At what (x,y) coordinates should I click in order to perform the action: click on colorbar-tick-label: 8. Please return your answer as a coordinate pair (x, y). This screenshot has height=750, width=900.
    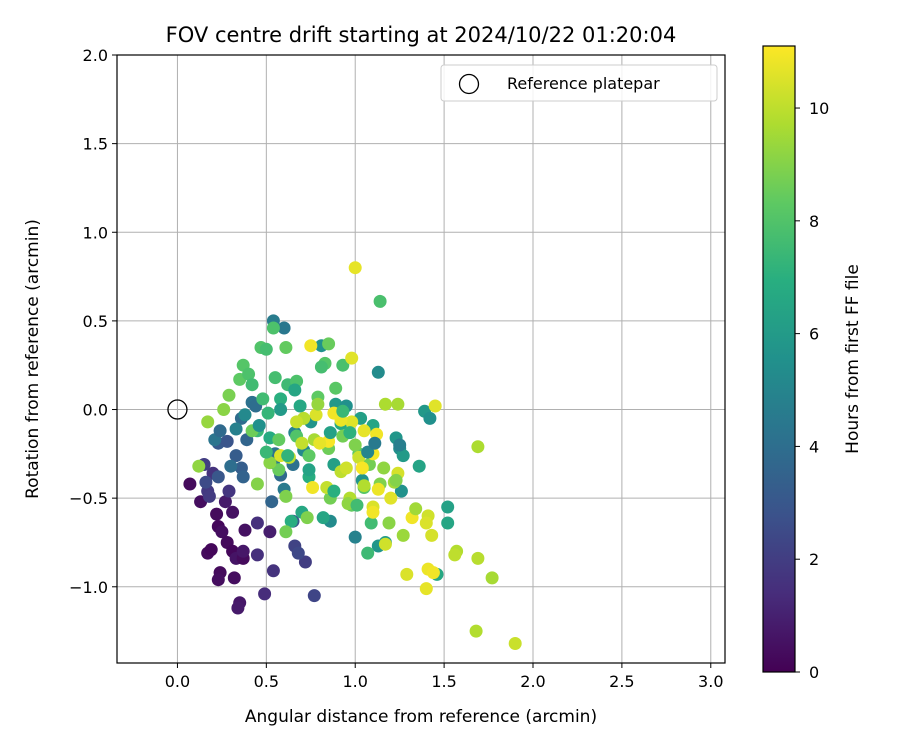
    Looking at the image, I should click on (814, 221).